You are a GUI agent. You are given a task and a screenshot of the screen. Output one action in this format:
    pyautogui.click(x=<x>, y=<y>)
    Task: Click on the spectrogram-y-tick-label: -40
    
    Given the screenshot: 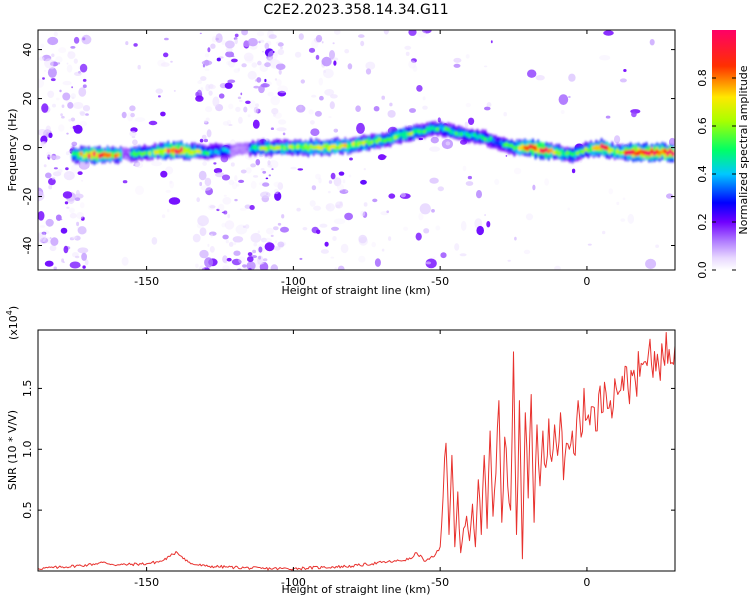 What is the action you would take?
    pyautogui.click(x=27, y=246)
    